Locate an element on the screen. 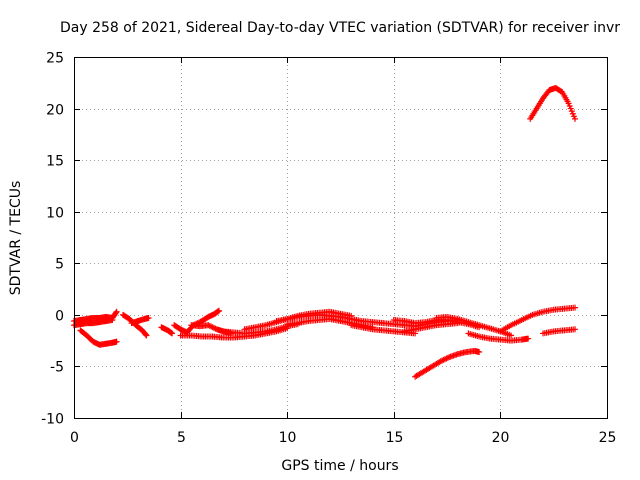 The height and width of the screenshot is (480, 640). y-tick-label: 0 is located at coordinates (59, 317).